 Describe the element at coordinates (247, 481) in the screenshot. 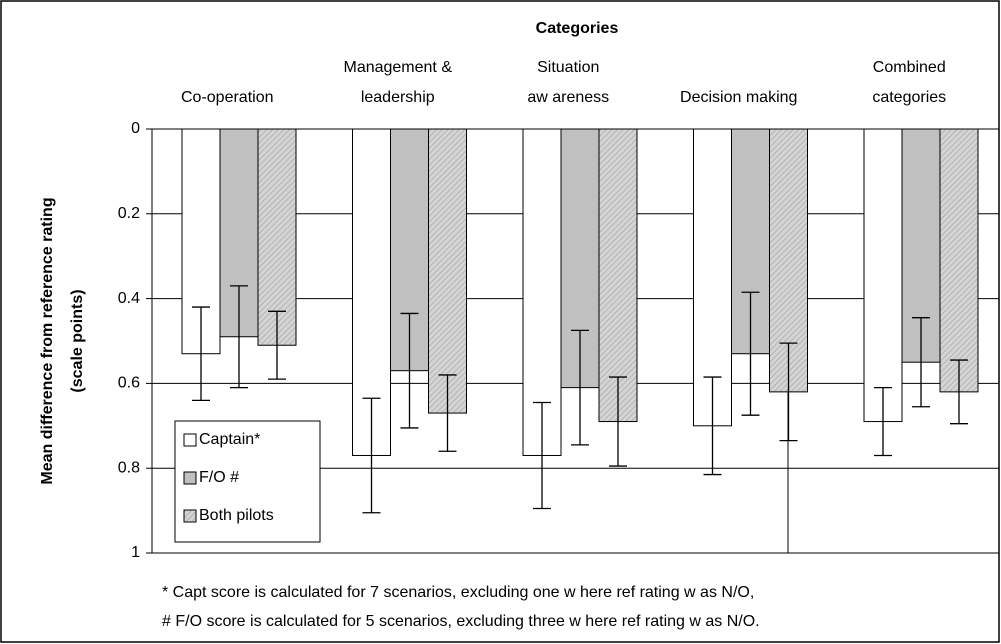

I see `legend` at that location.